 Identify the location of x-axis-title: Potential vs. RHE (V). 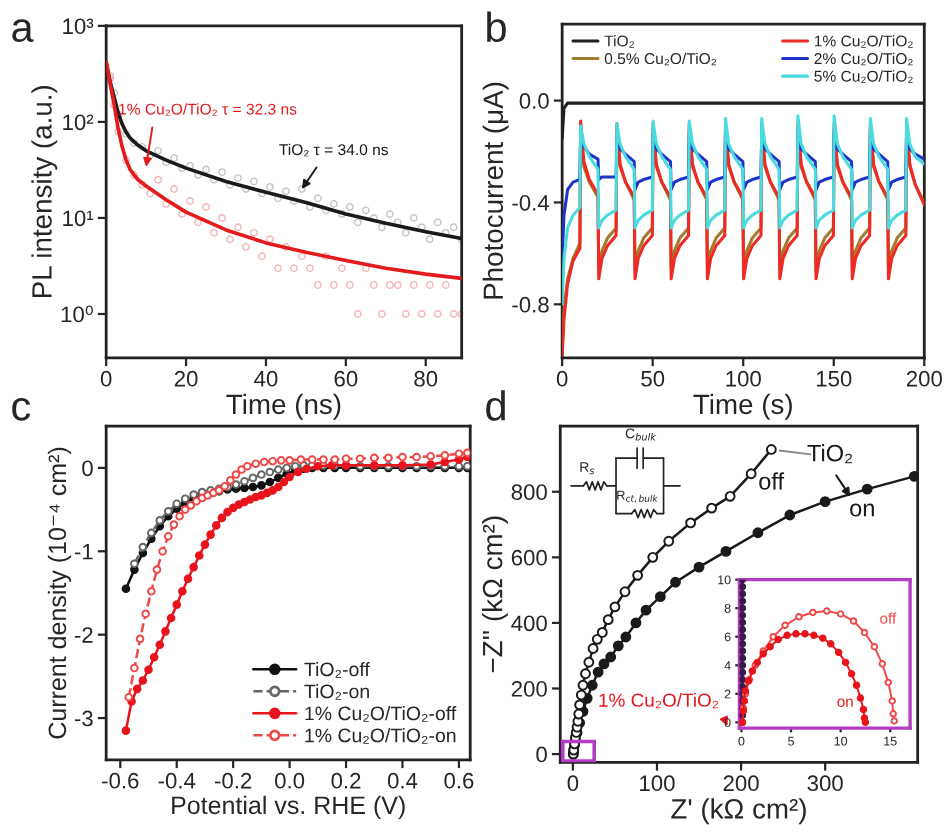
(288, 807).